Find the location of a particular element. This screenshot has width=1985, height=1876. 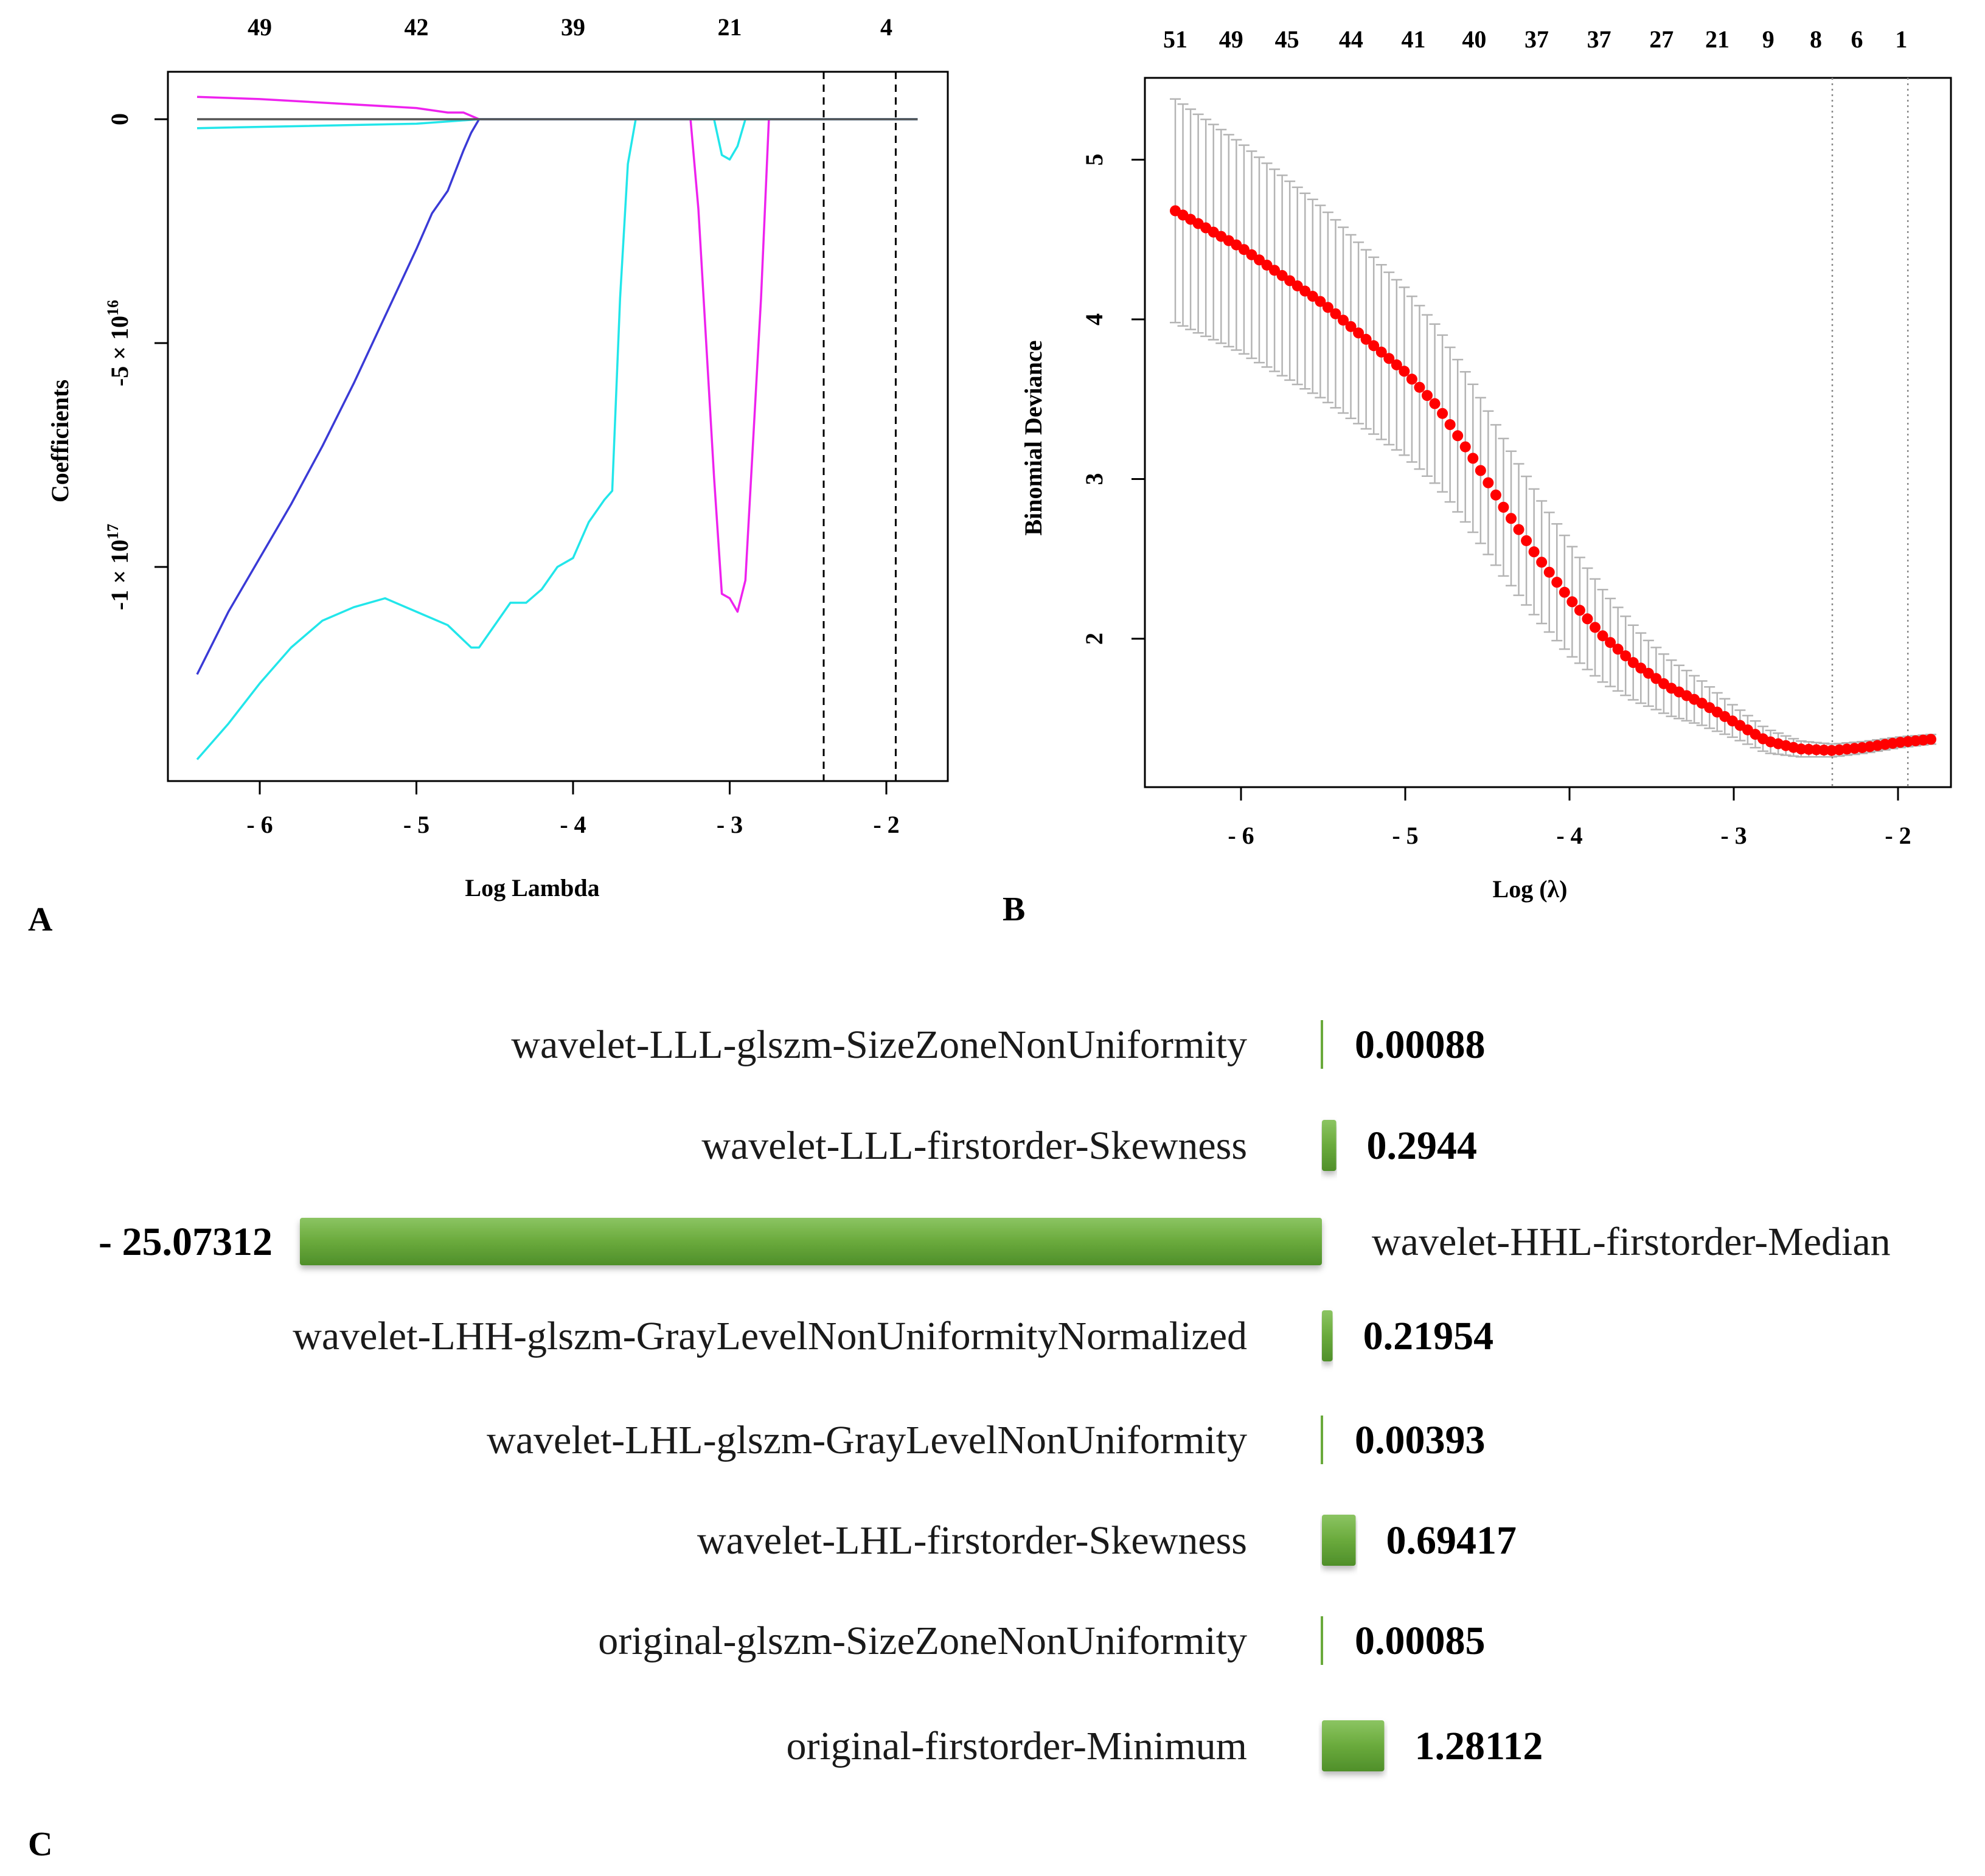

panel-a-y-axis-label: Coefficients is located at coordinates (60, 441).